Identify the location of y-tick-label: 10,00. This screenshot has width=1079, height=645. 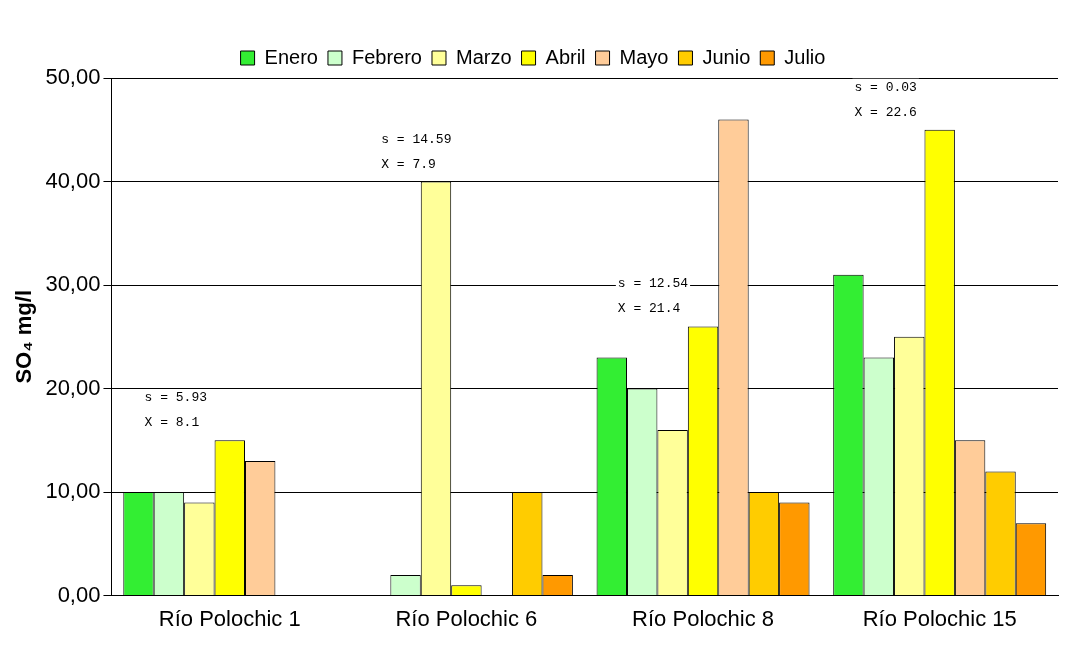
(73, 491).